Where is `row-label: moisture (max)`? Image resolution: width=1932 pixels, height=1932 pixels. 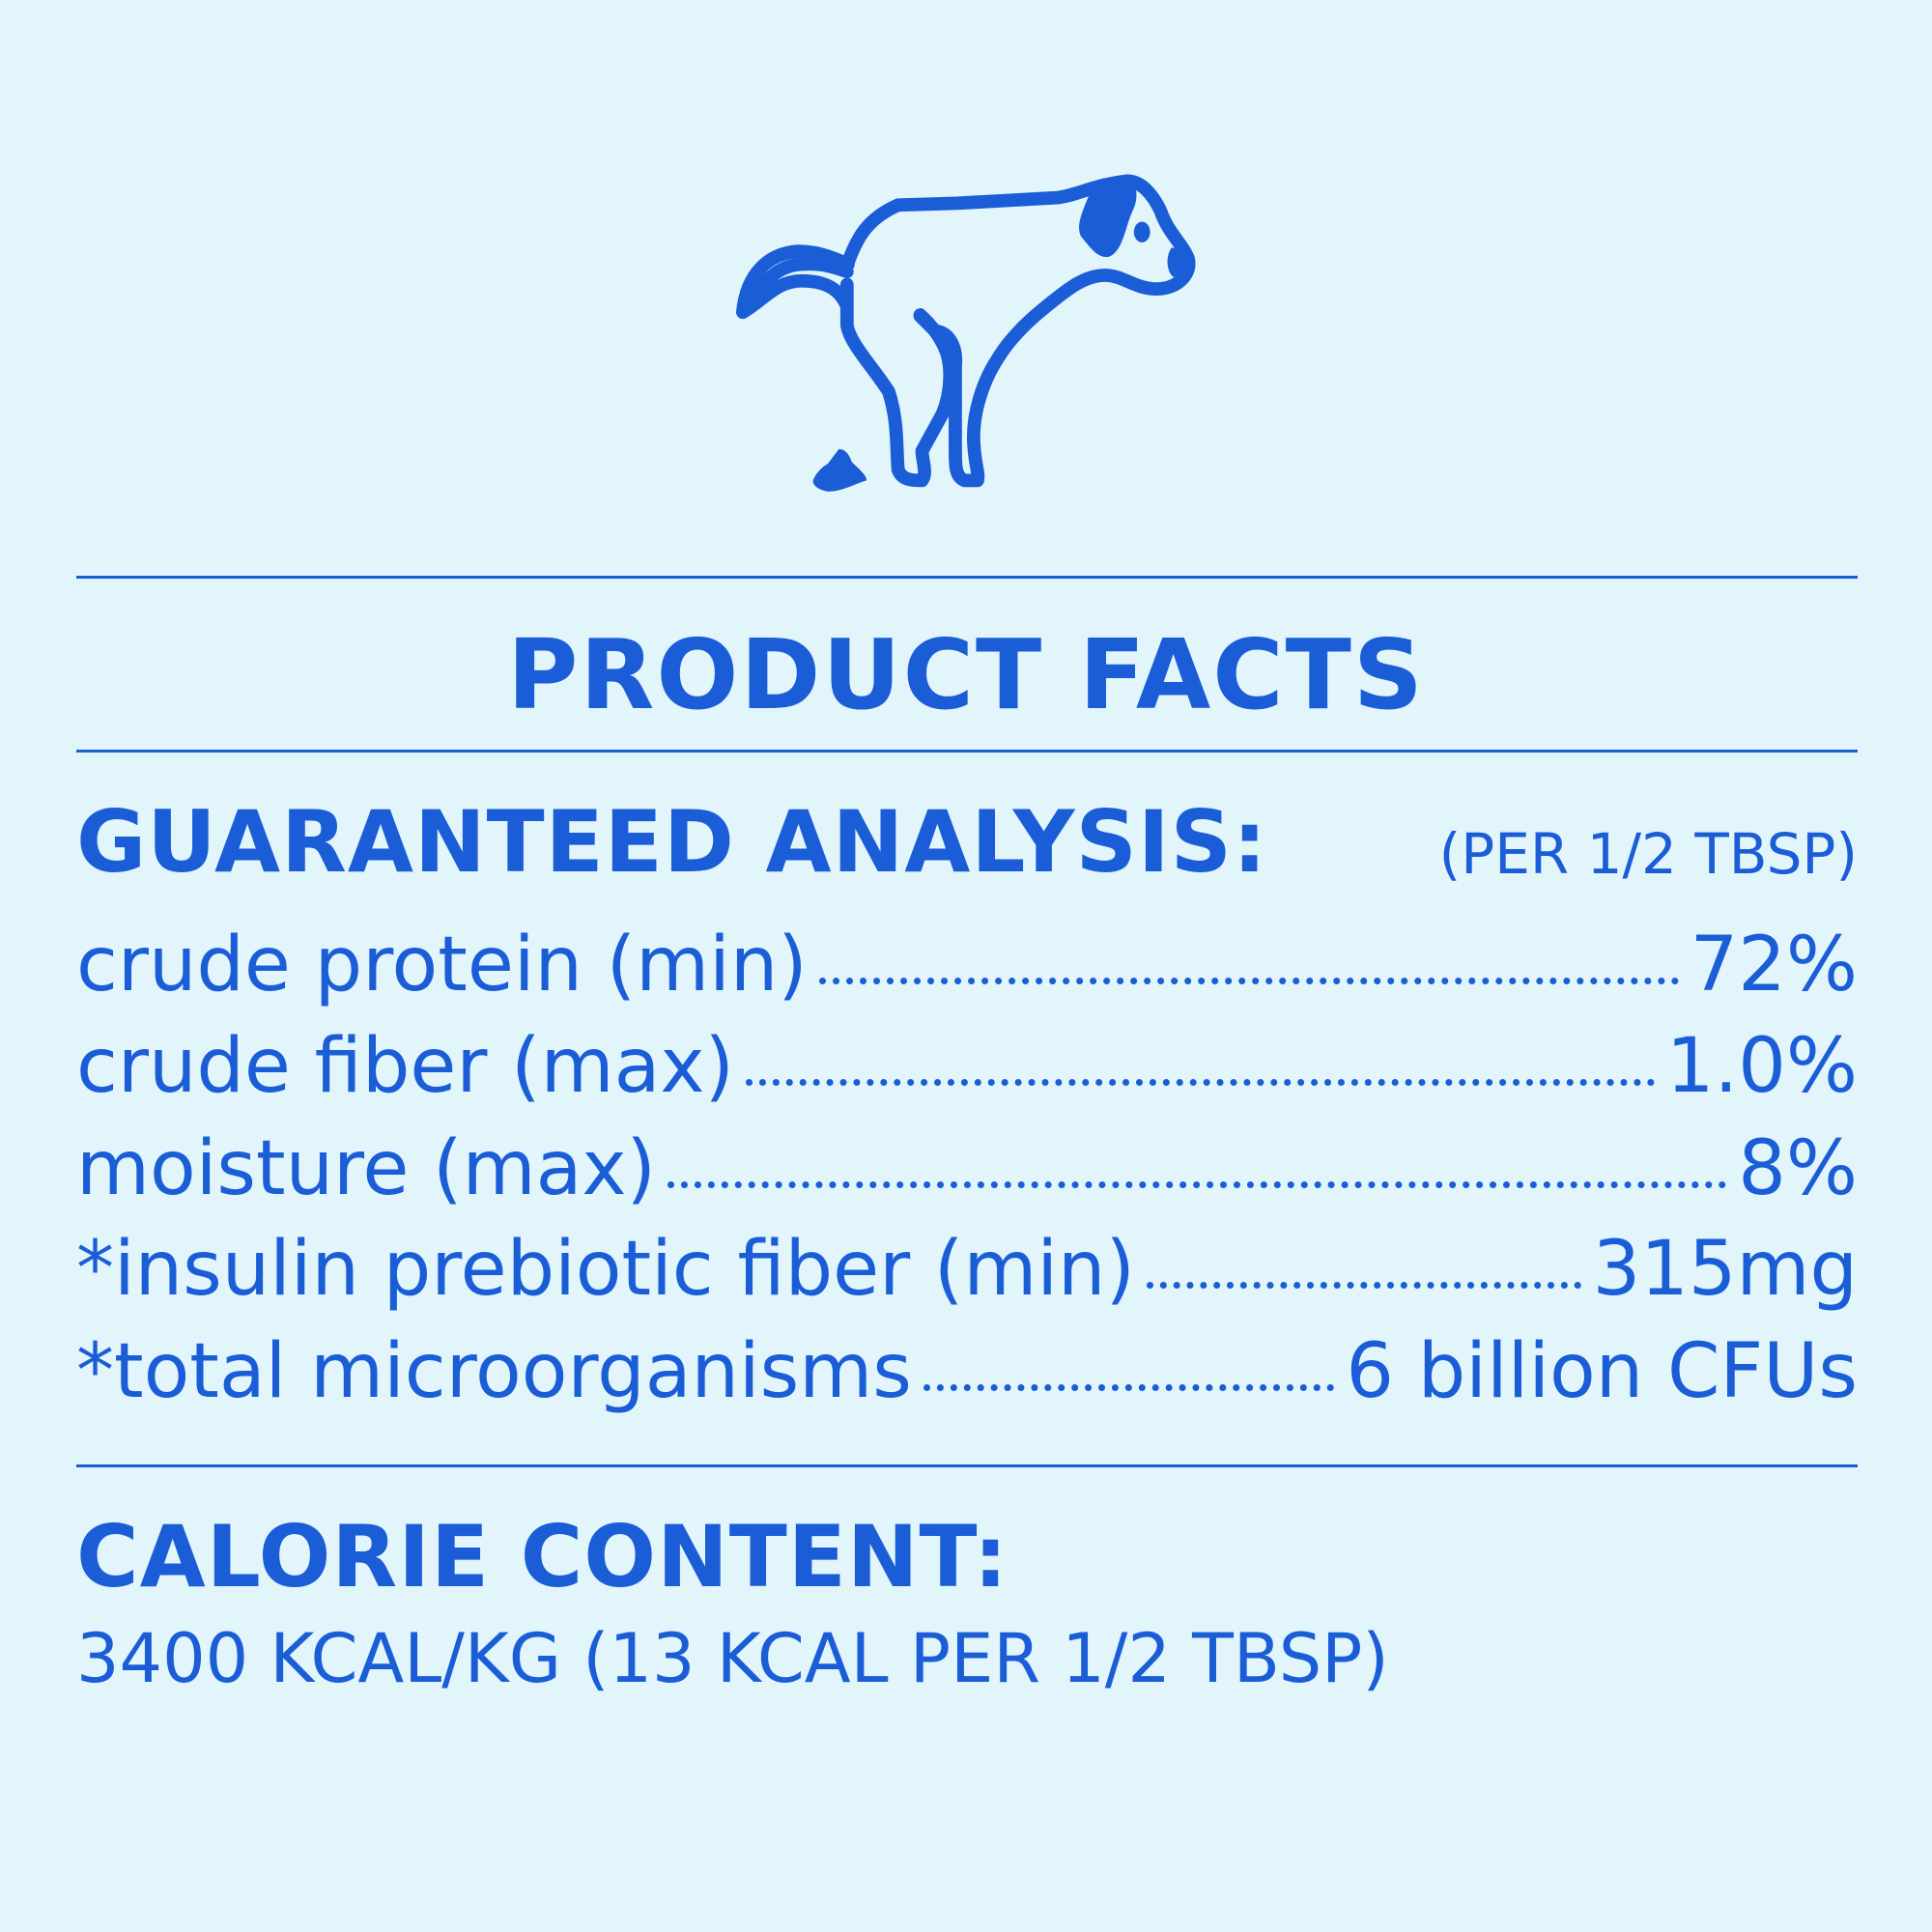
row-label: moisture (max) is located at coordinates (366, 1168).